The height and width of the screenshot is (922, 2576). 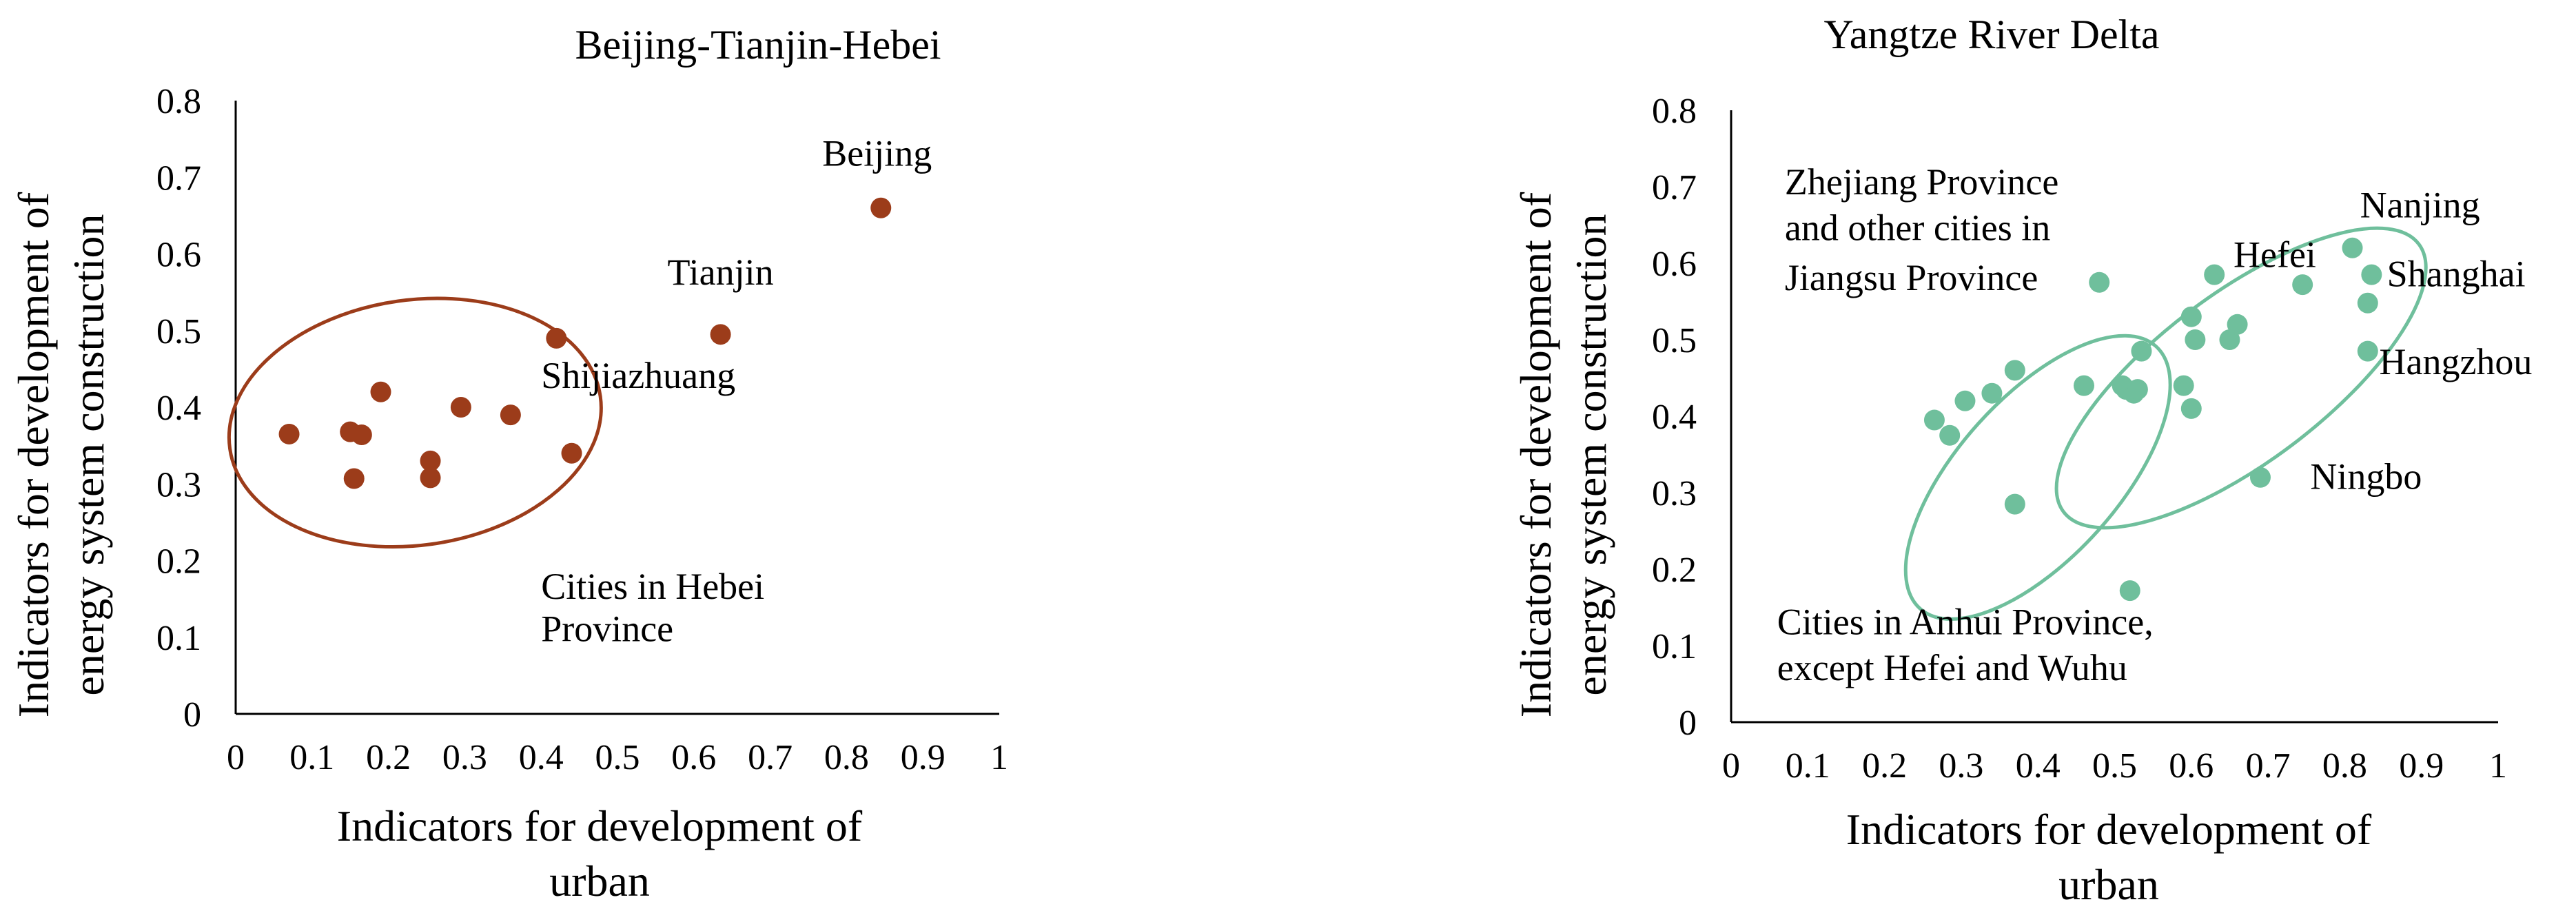 What do you see at coordinates (1911, 277) in the screenshot?
I see `annotation-label: Jiangsu Province` at bounding box center [1911, 277].